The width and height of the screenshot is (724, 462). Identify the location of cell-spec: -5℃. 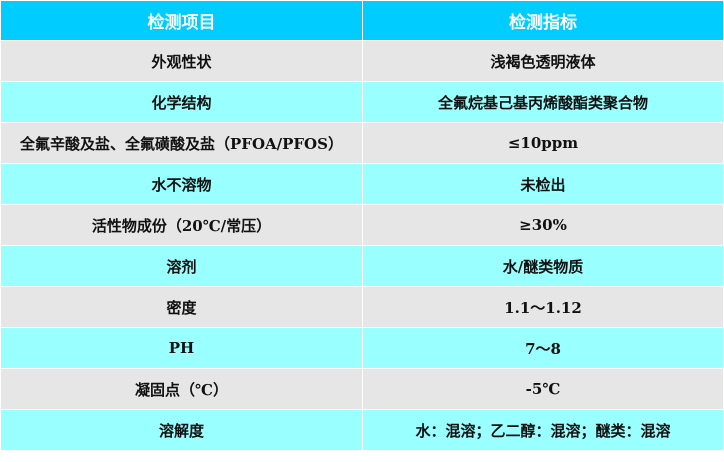
(543, 389).